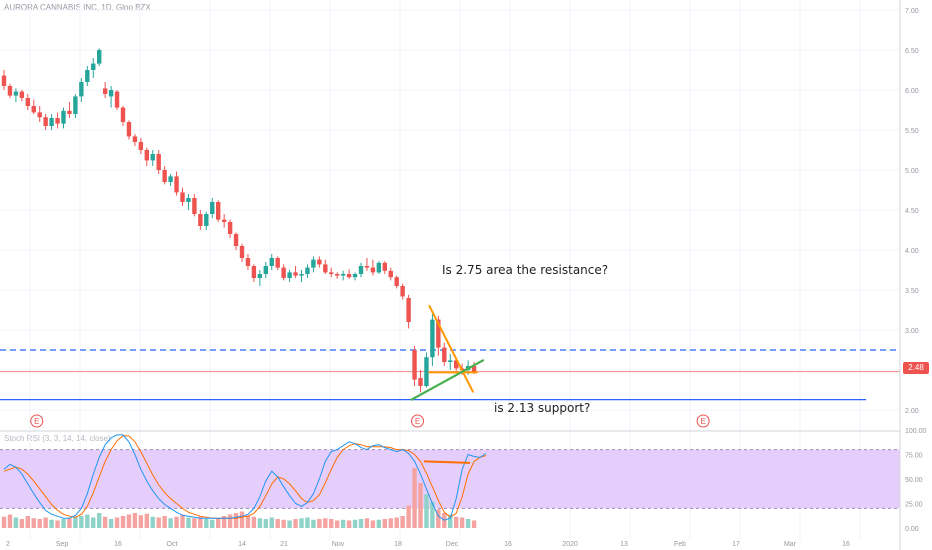  What do you see at coordinates (912, 91) in the screenshot?
I see `price-tick-label: 6.00` at bounding box center [912, 91].